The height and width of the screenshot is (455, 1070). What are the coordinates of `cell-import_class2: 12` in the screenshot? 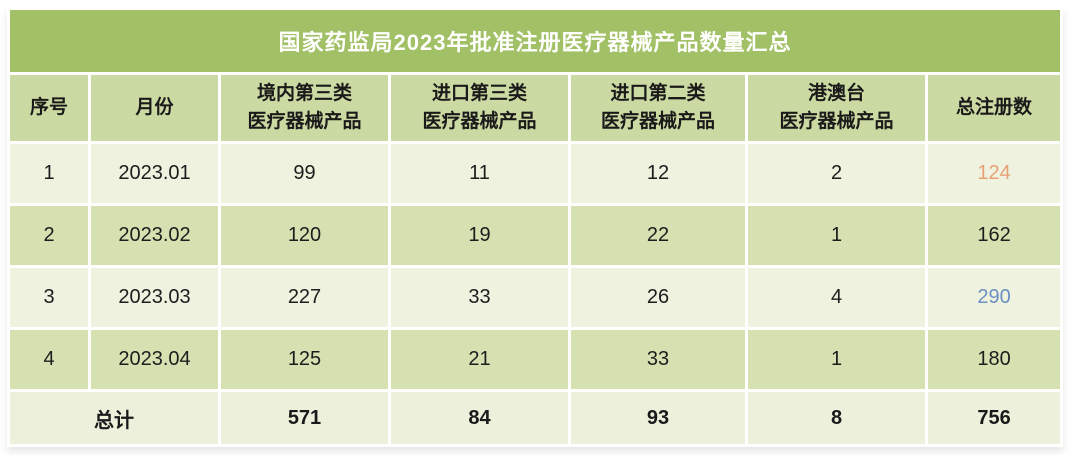 It's located at (658, 173).